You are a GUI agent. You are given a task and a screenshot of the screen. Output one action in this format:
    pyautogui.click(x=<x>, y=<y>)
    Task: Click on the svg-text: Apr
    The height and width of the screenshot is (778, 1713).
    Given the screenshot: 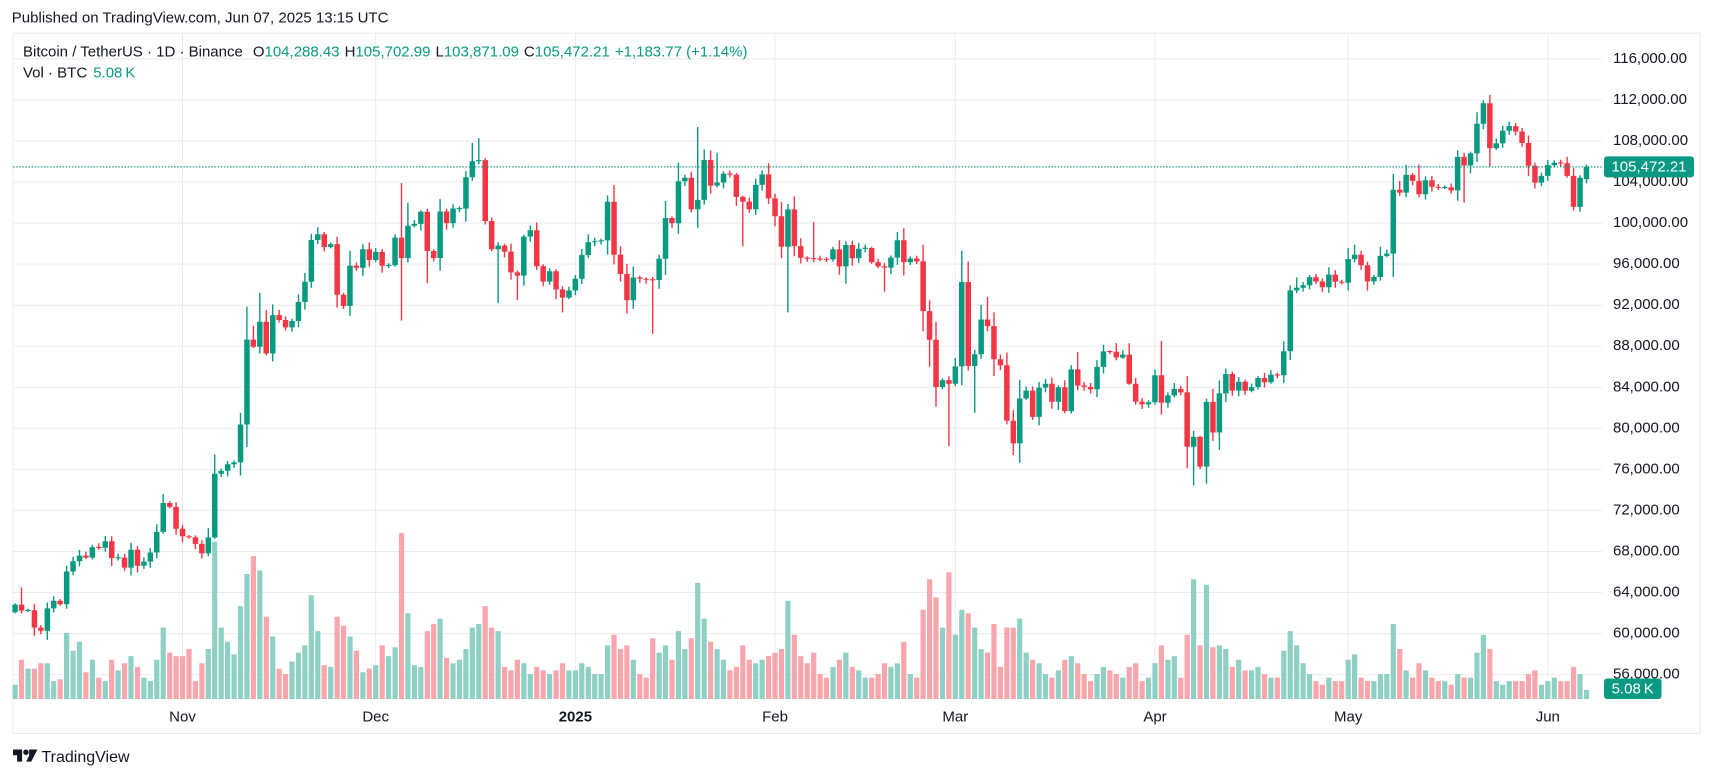 What is the action you would take?
    pyautogui.click(x=1154, y=716)
    